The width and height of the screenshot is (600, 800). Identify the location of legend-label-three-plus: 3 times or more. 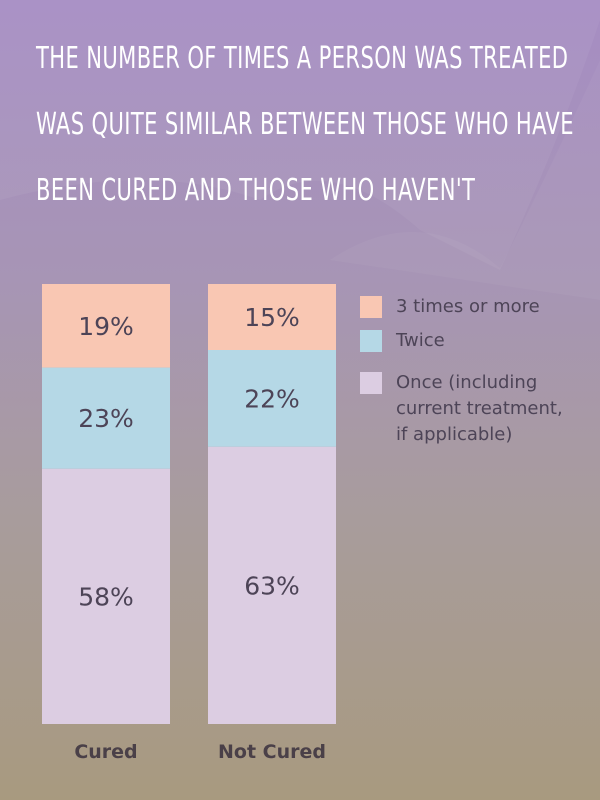
(468, 306).